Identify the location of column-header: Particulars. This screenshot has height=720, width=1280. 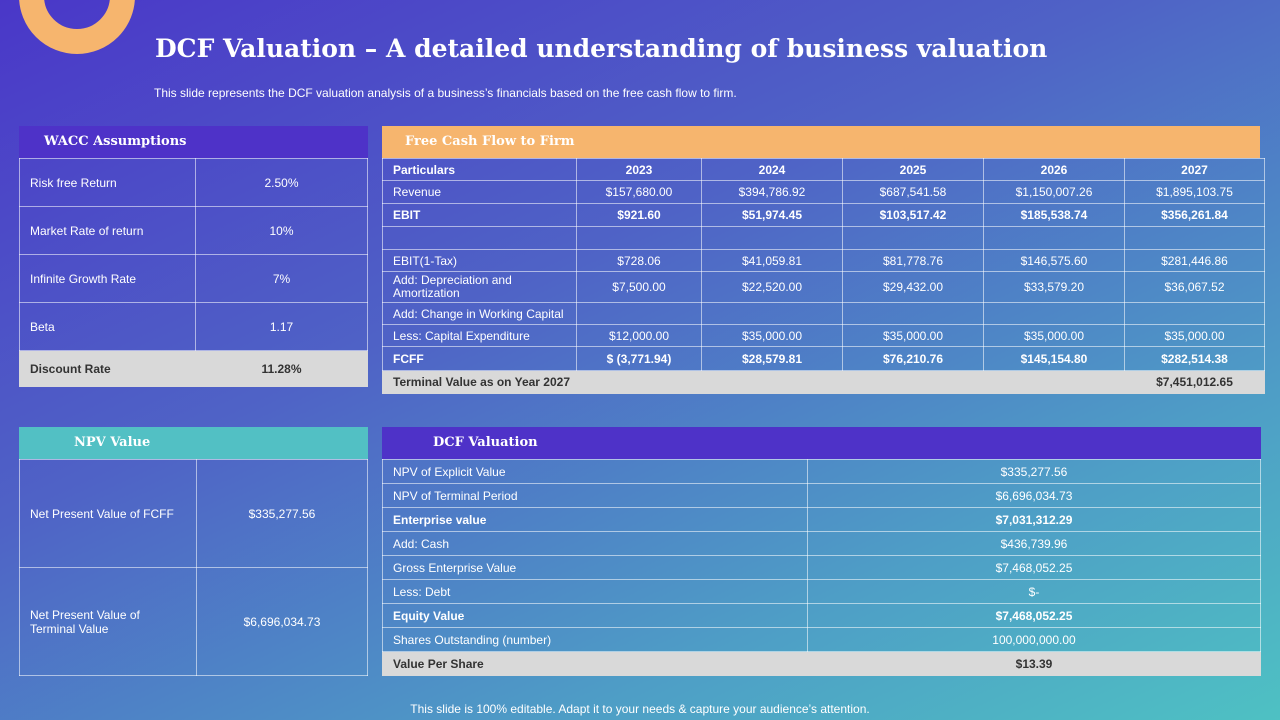
(479, 169).